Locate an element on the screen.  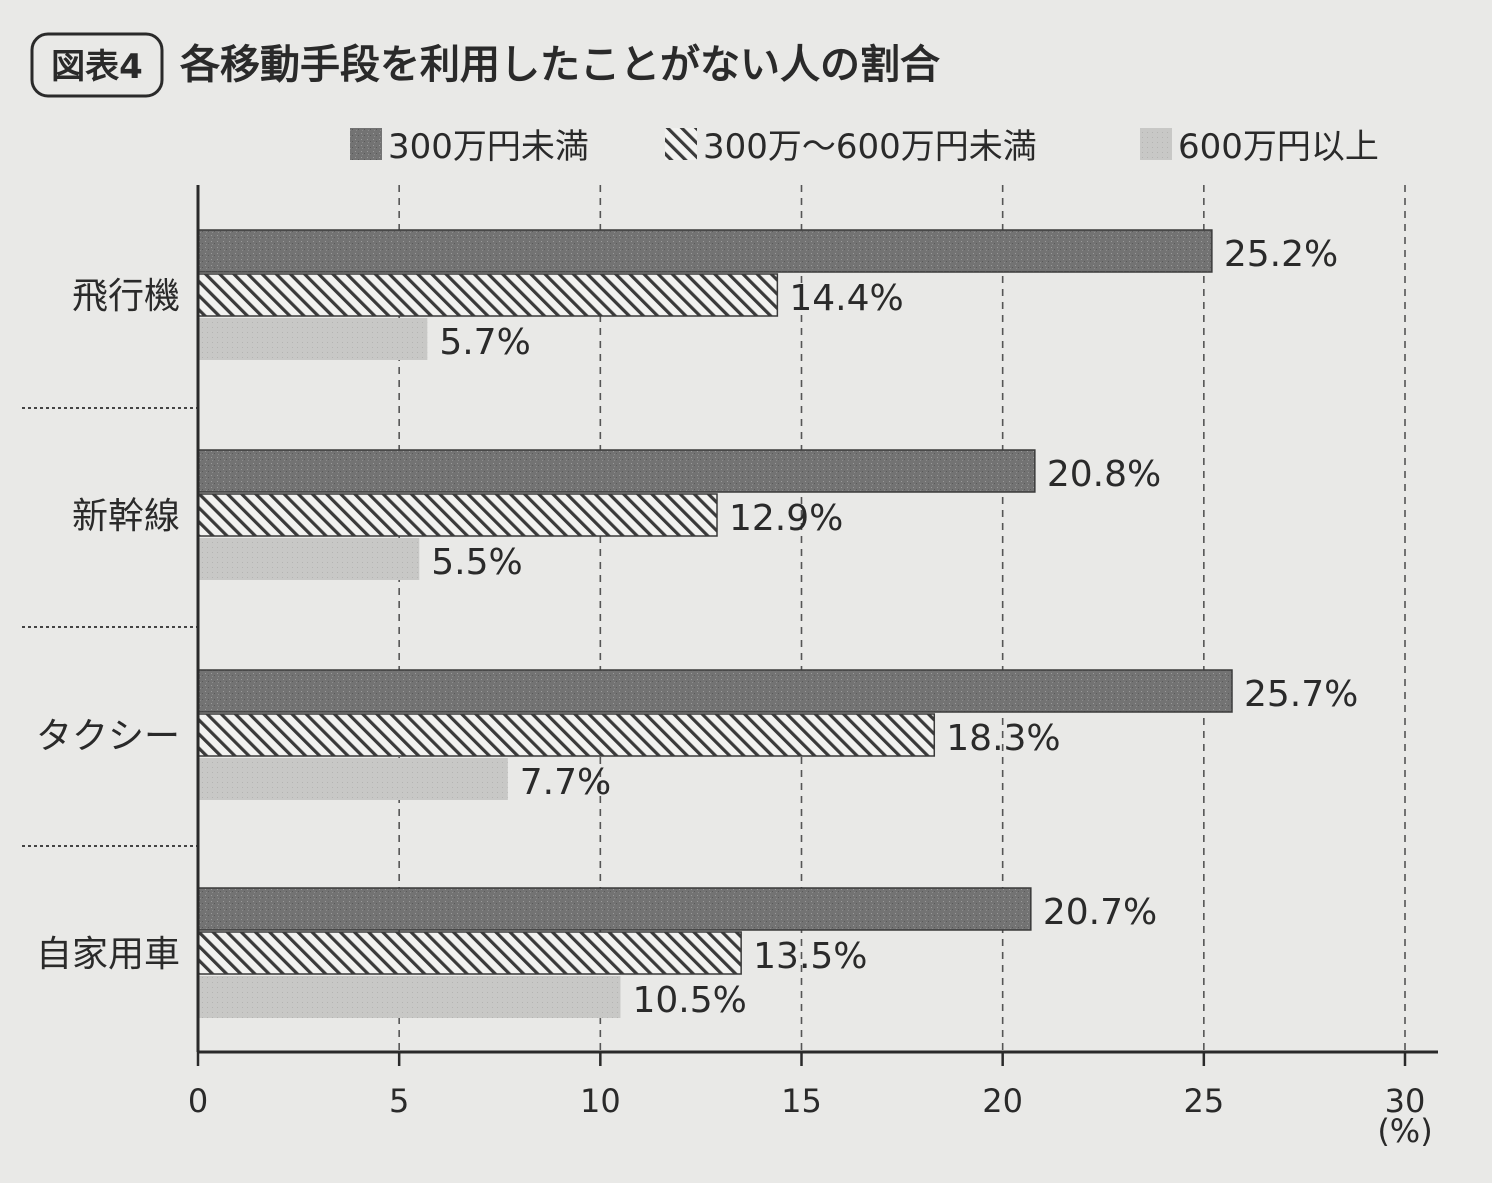
data-label: 13.5% is located at coordinates (810, 956).